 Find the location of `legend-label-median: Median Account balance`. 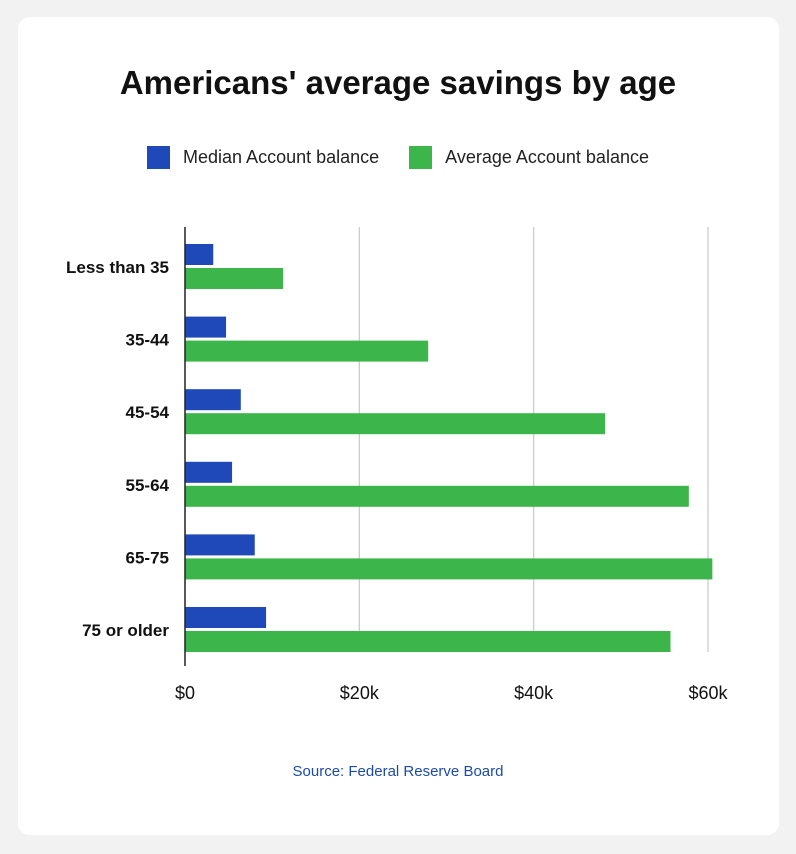

legend-label-median: Median Account balance is located at coordinates (281, 157).